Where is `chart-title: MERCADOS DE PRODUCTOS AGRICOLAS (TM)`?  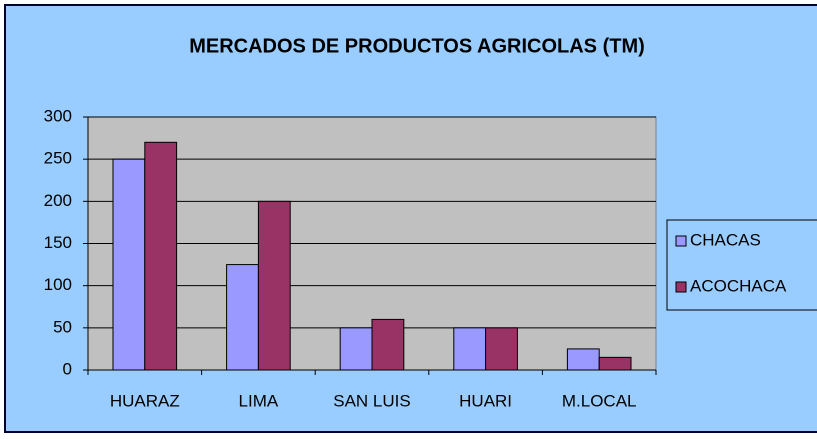 chart-title: MERCADOS DE PRODUCTOS AGRICOLAS (TM) is located at coordinates (417, 46).